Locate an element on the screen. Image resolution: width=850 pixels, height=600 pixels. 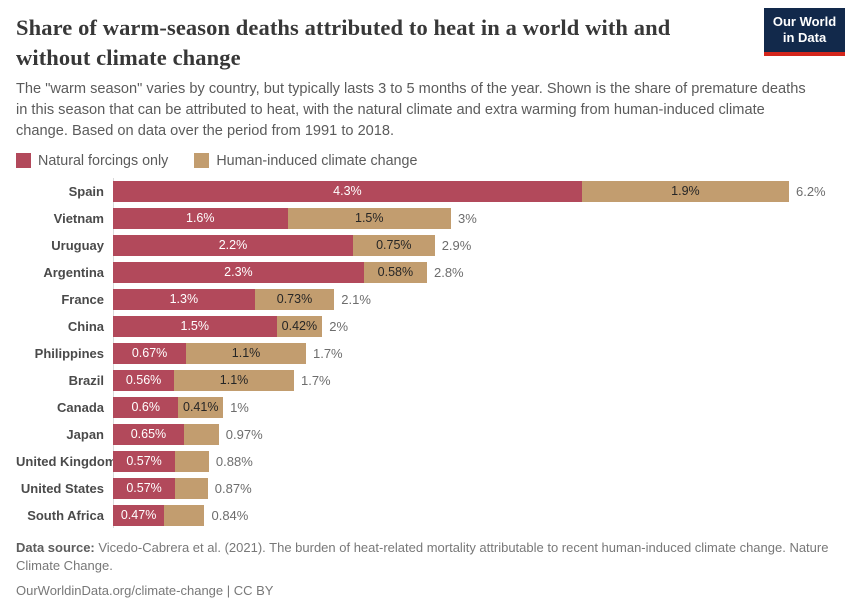
country-label: United States is located at coordinates (62, 488).